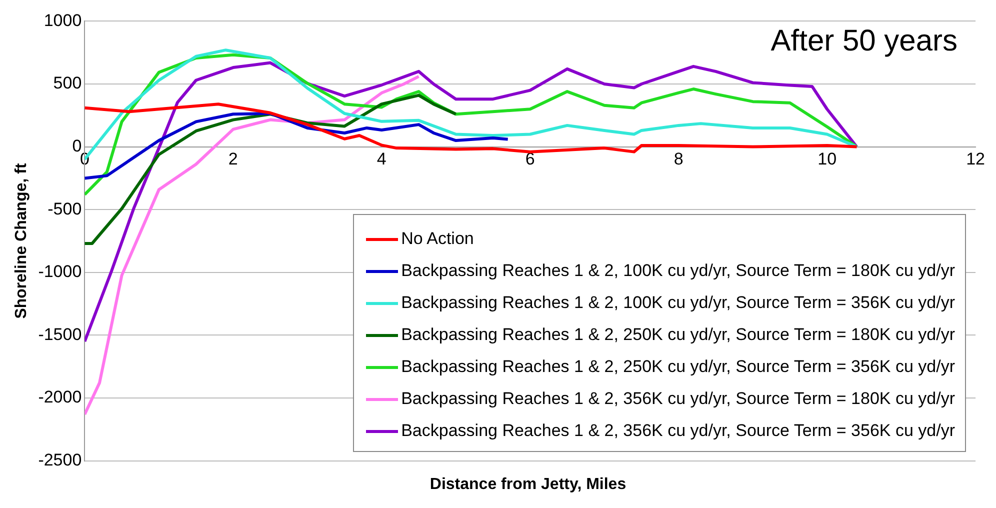 The height and width of the screenshot is (508, 996). What do you see at coordinates (65, 208) in the screenshot?
I see `y-tick-label: -500` at bounding box center [65, 208].